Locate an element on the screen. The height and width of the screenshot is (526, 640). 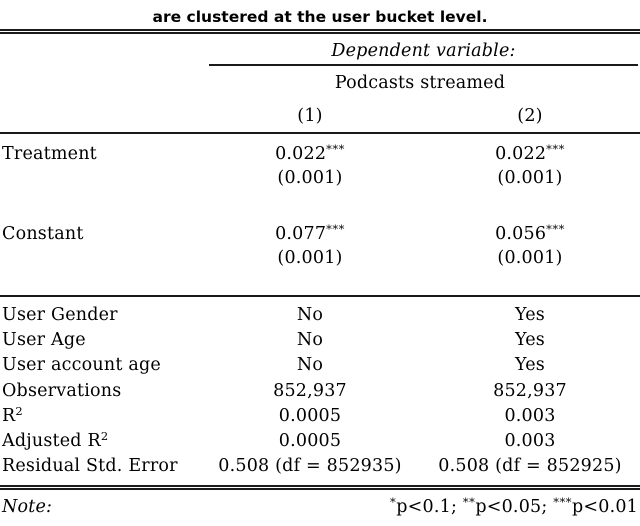
estimate-value: 0.056 is located at coordinates (521, 234).